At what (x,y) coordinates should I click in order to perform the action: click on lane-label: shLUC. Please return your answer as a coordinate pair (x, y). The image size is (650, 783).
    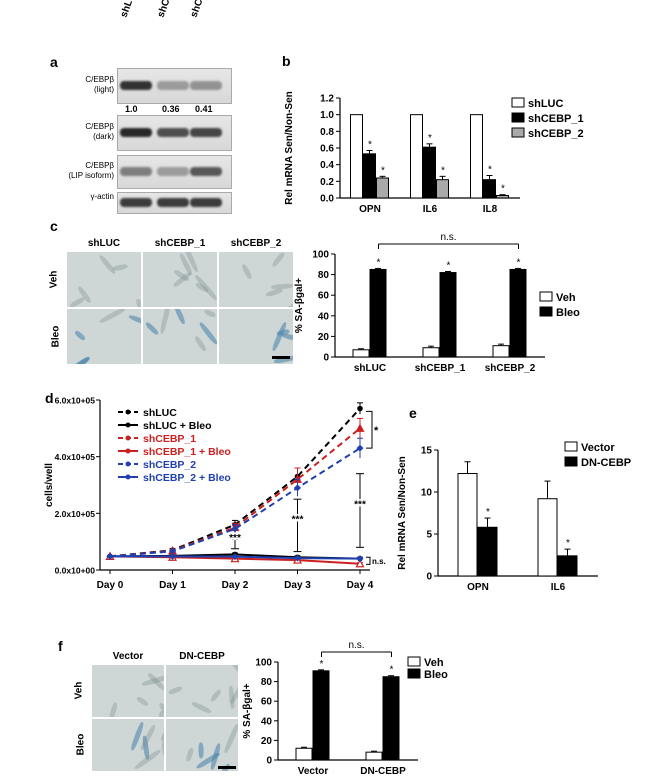
    Looking at the image, I should click on (129, 10).